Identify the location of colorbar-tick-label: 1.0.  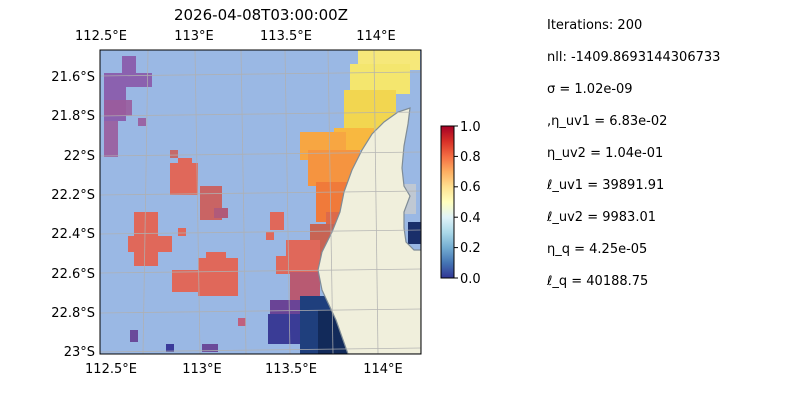
(470, 127).